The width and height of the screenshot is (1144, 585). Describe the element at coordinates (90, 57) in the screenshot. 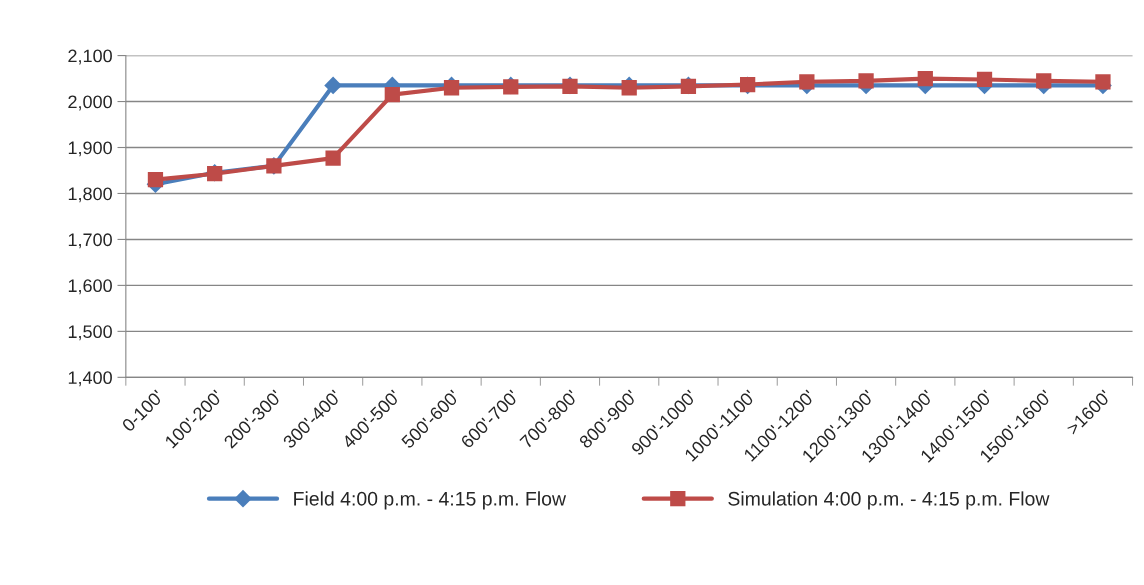

I see `y-tick-label: 2,100` at that location.